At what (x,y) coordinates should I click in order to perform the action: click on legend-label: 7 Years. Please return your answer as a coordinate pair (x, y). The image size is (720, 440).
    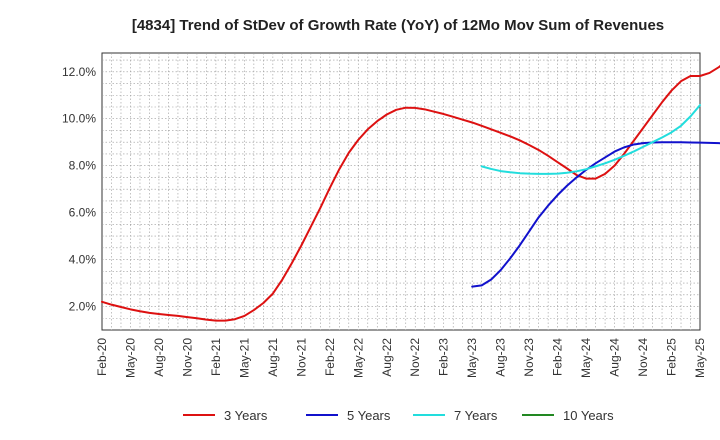
    Looking at the image, I should click on (476, 415).